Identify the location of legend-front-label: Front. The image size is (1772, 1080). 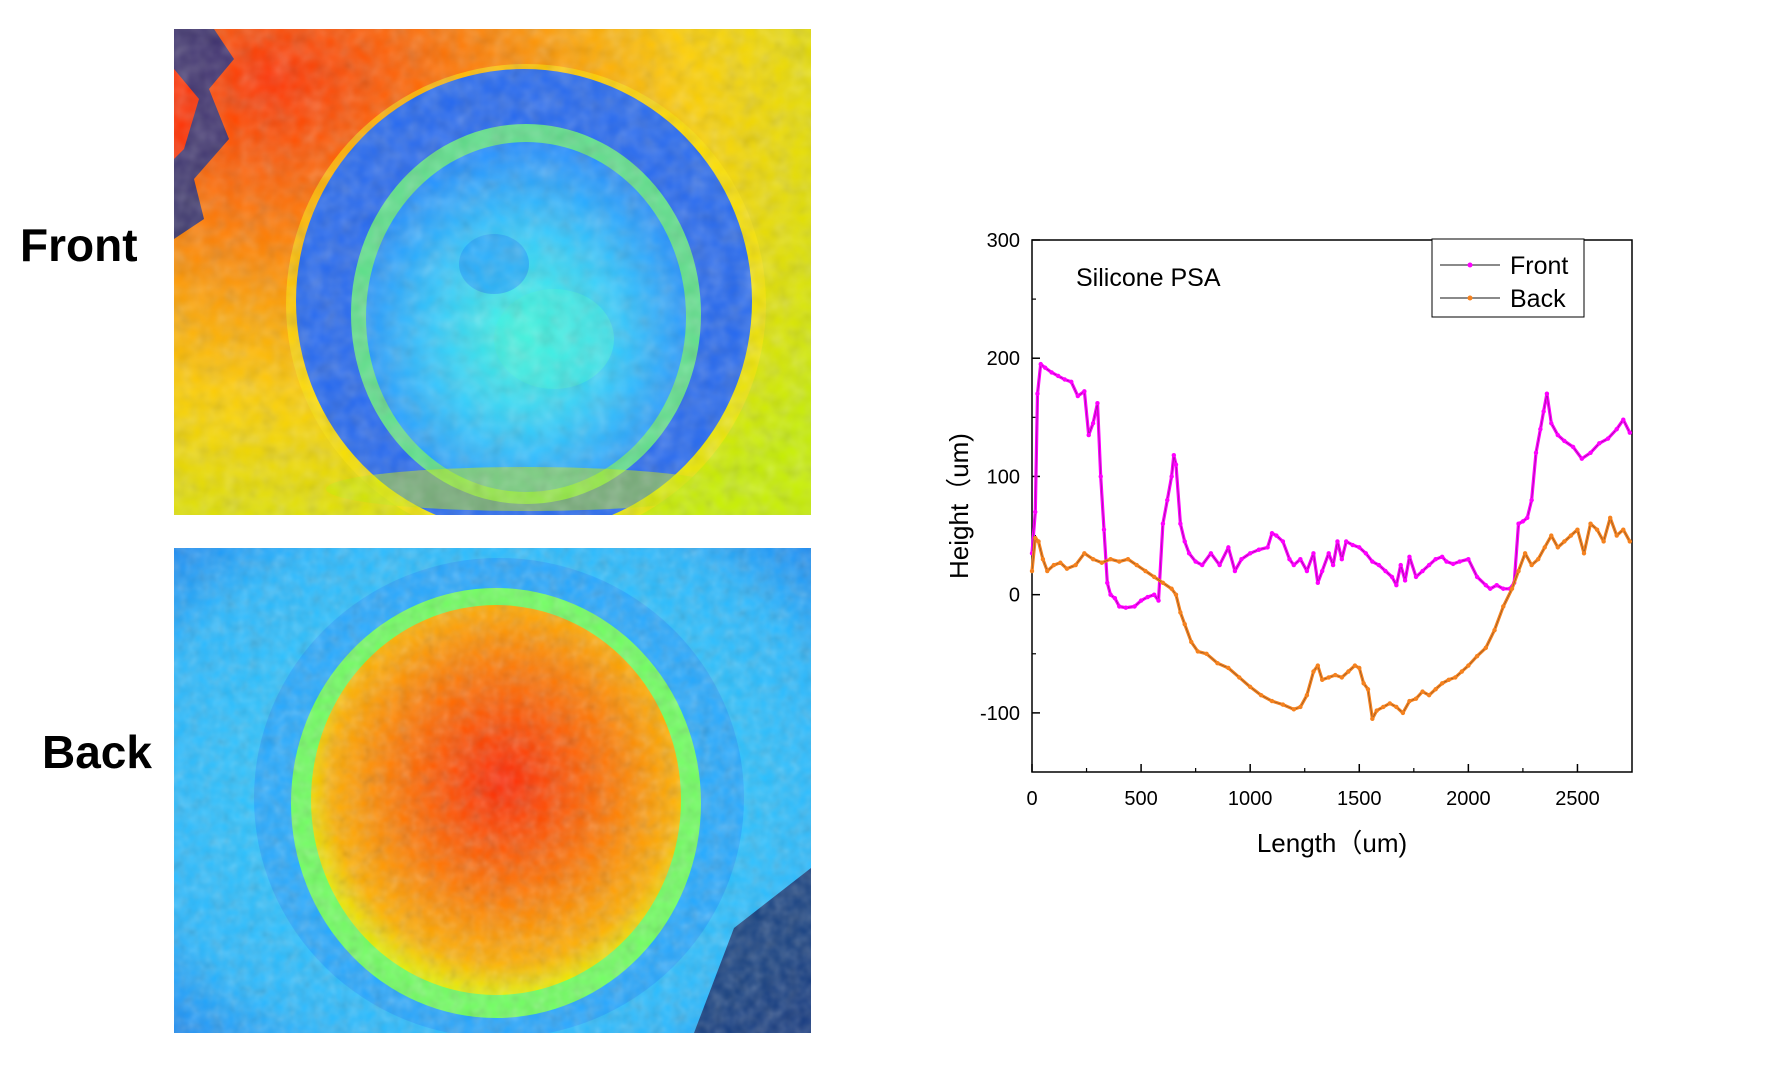
(1539, 266).